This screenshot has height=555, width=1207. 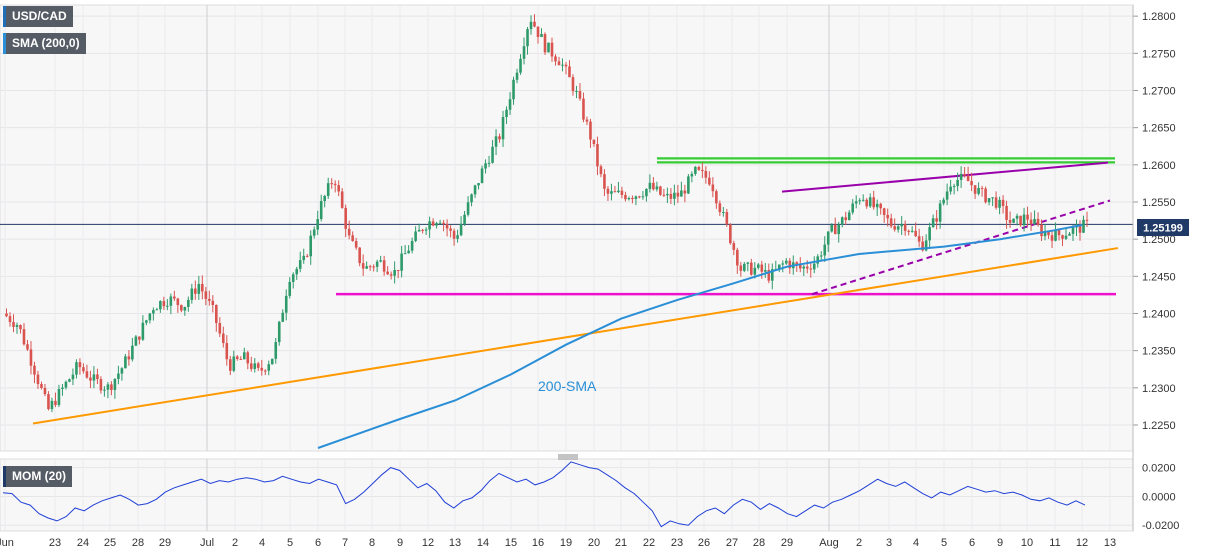 I want to click on current-price-label: 1.25199, so click(x=1163, y=229).